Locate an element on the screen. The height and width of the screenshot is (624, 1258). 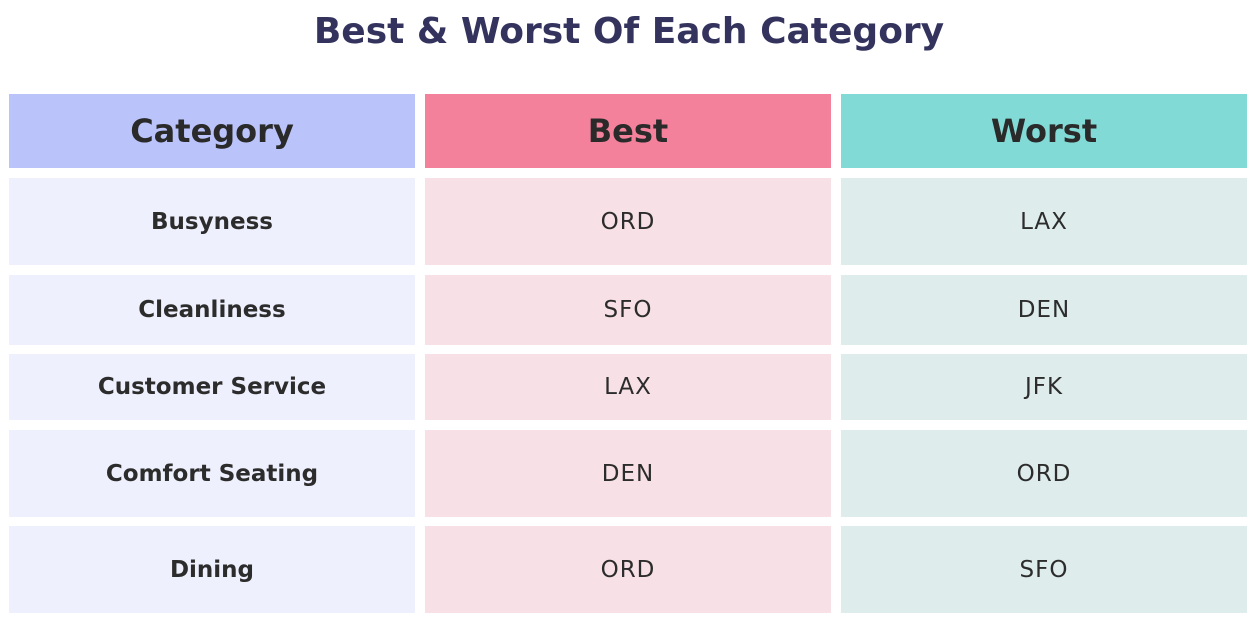
column-header-category: Category is located at coordinates (212, 131).